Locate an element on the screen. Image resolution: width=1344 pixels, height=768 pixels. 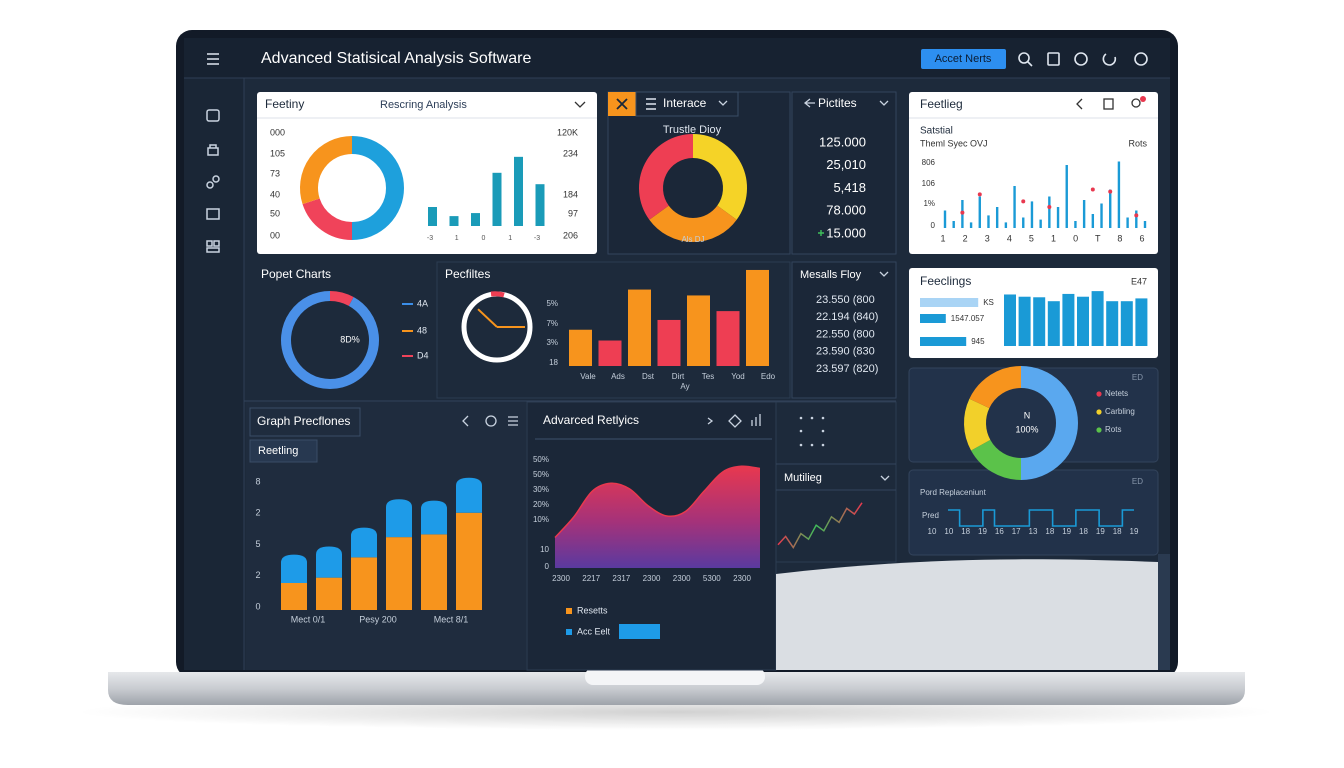
list-row: 23.590 (830 is located at coordinates (845, 352).